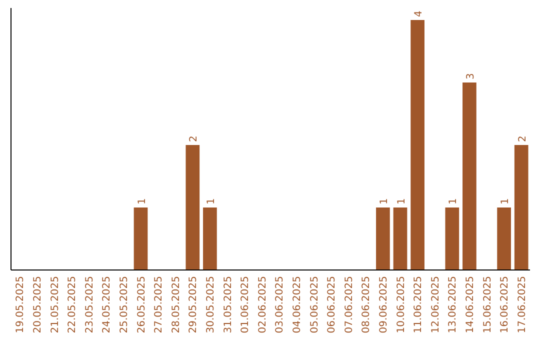 The height and width of the screenshot is (340, 540). Describe the element at coordinates (159, 305) in the screenshot. I see `x-tick-label: 27.05.2025` at that location.